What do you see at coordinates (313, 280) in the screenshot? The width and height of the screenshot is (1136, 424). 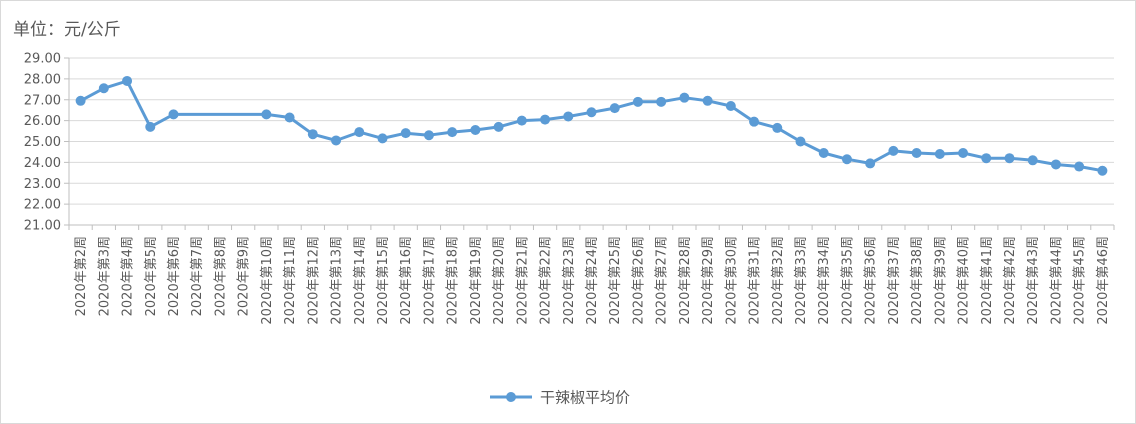 I see `x-tick-label: 2020年第12周` at bounding box center [313, 280].